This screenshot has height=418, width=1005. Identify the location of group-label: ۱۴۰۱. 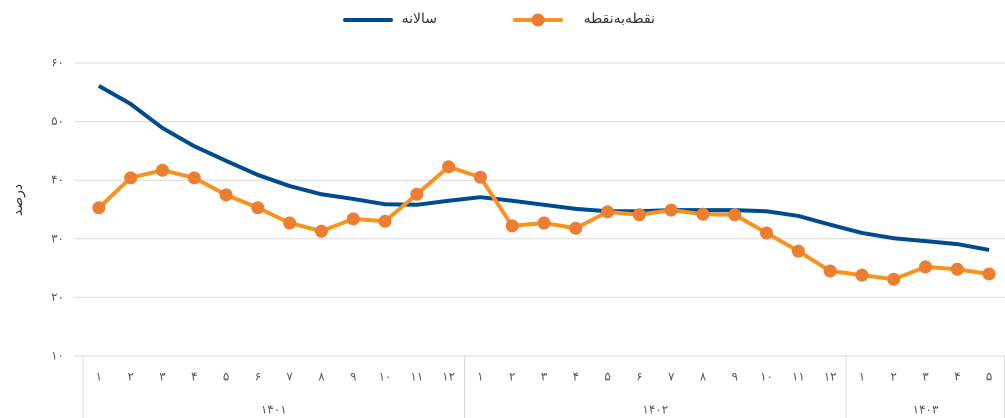
(274, 410).